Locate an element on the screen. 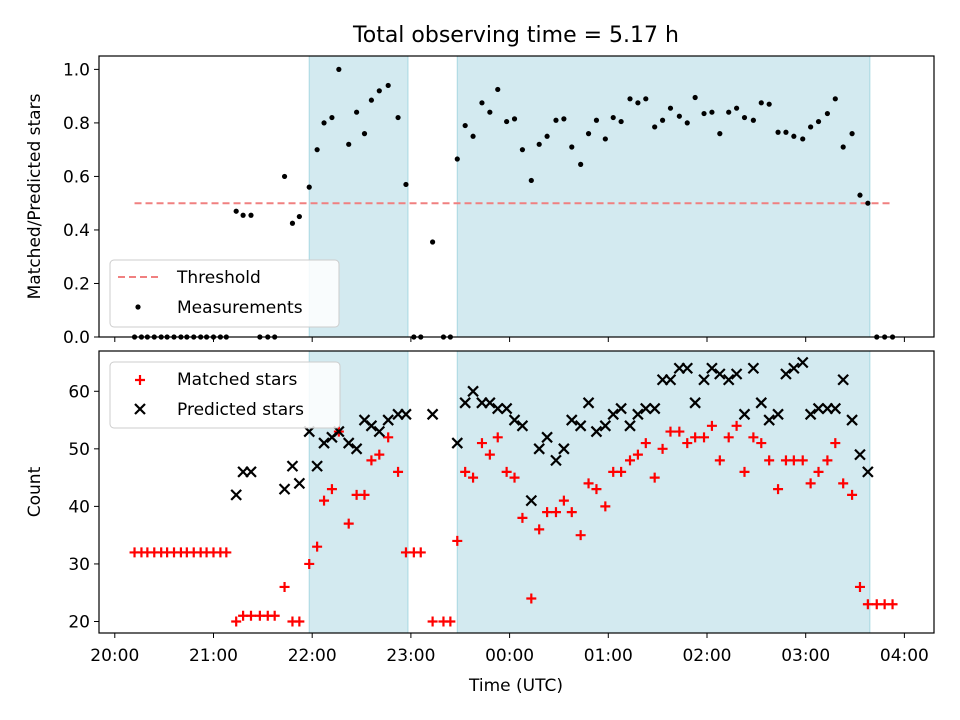  y-tick-label: 0.6 is located at coordinates (76, 177).